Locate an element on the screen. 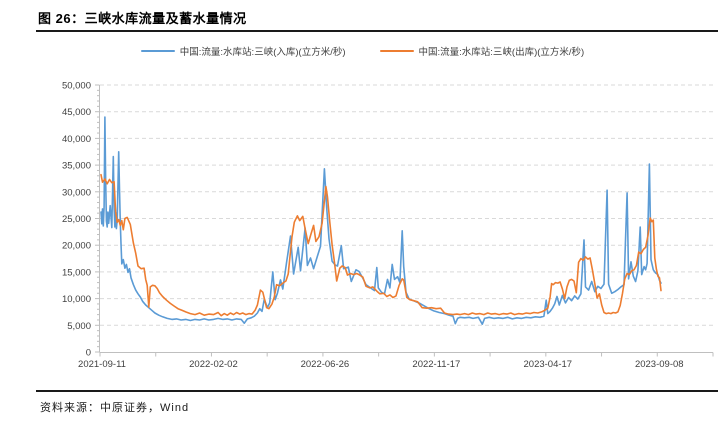 The height and width of the screenshot is (421, 725). y-tick-label: 20,000 is located at coordinates (76, 246).